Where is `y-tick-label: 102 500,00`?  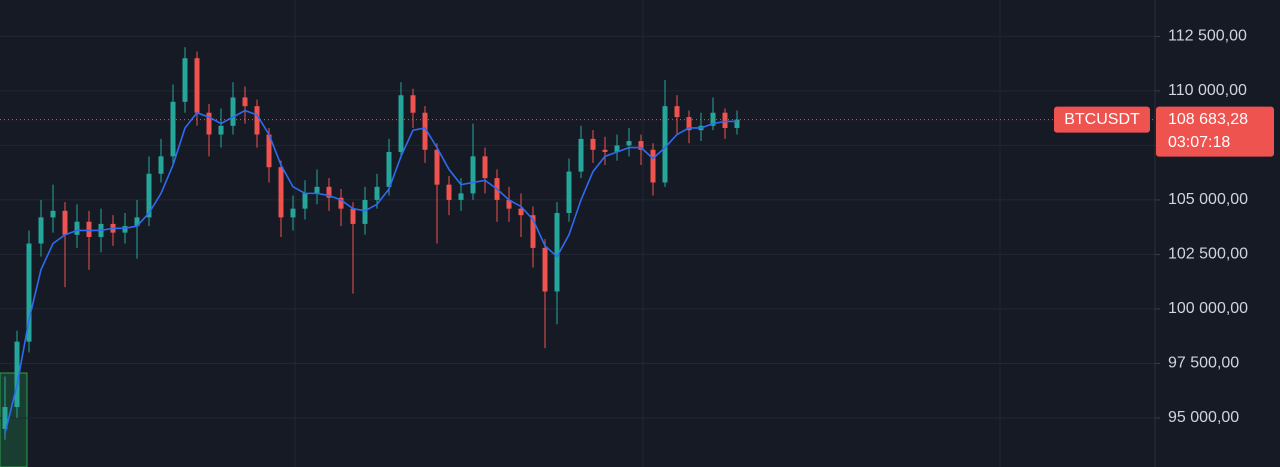
y-tick-label: 102 500,00 is located at coordinates (1208, 254).